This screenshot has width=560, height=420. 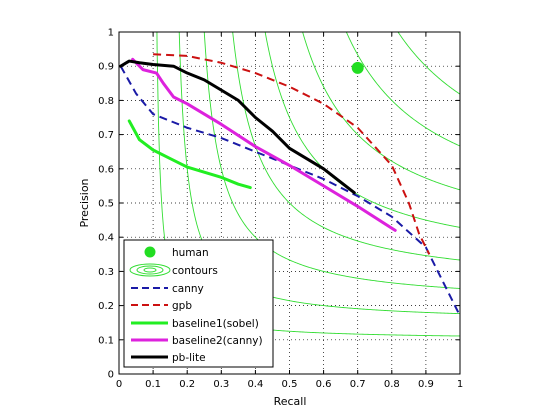 What do you see at coordinates (290, 401) in the screenshot?
I see `x-axis-label: Recall` at bounding box center [290, 401].